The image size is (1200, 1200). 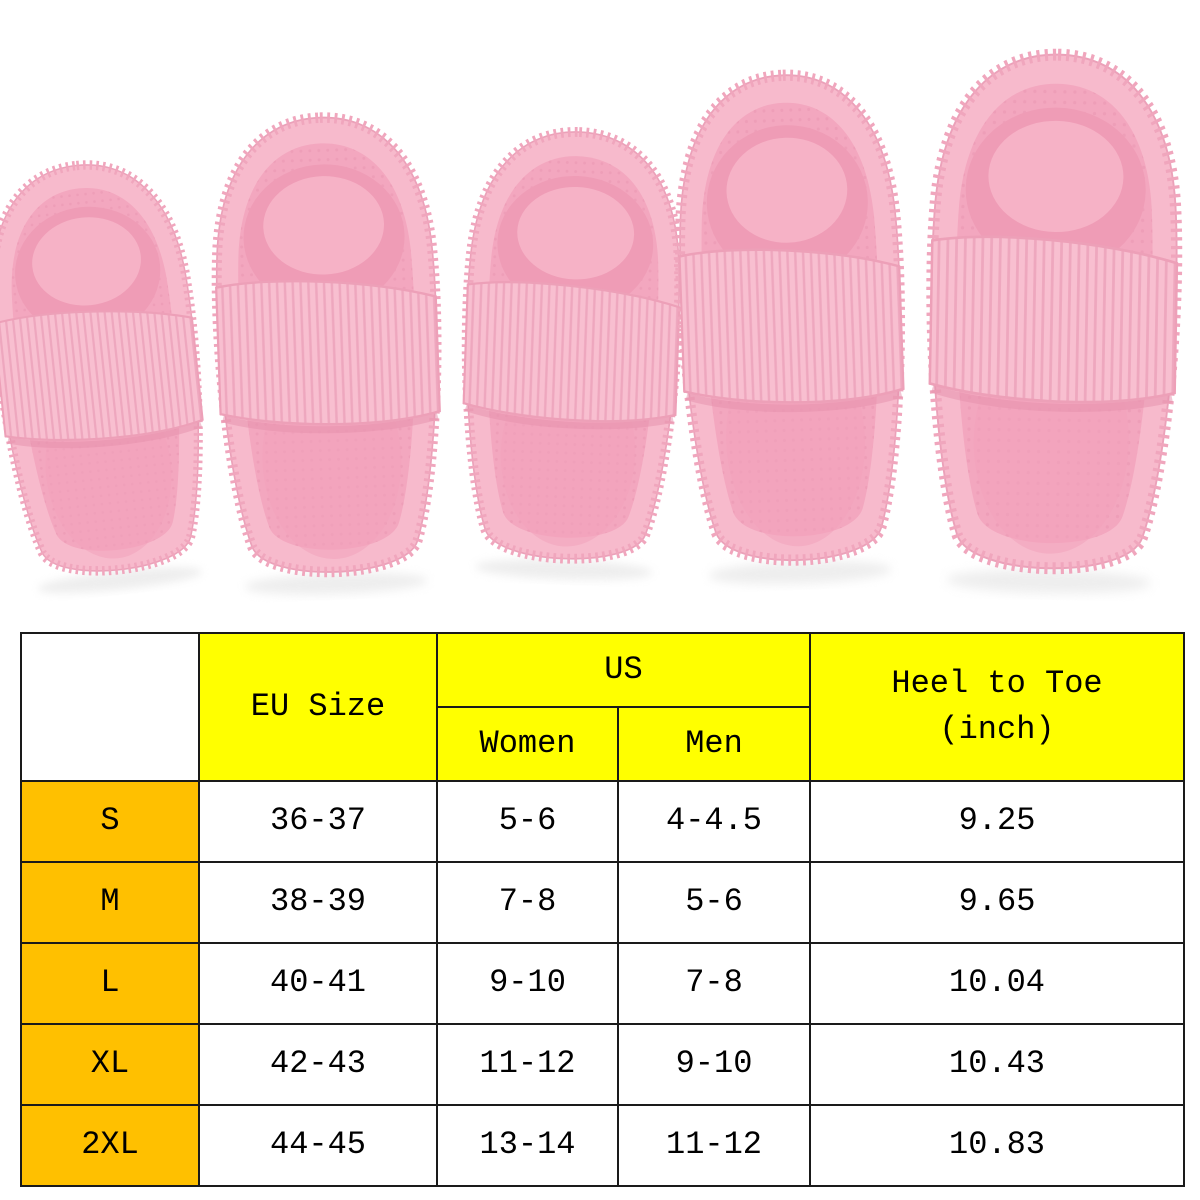 I want to click on table-row-m: M 38-39 7-8 5-6 9.65, so click(x=602, y=902).